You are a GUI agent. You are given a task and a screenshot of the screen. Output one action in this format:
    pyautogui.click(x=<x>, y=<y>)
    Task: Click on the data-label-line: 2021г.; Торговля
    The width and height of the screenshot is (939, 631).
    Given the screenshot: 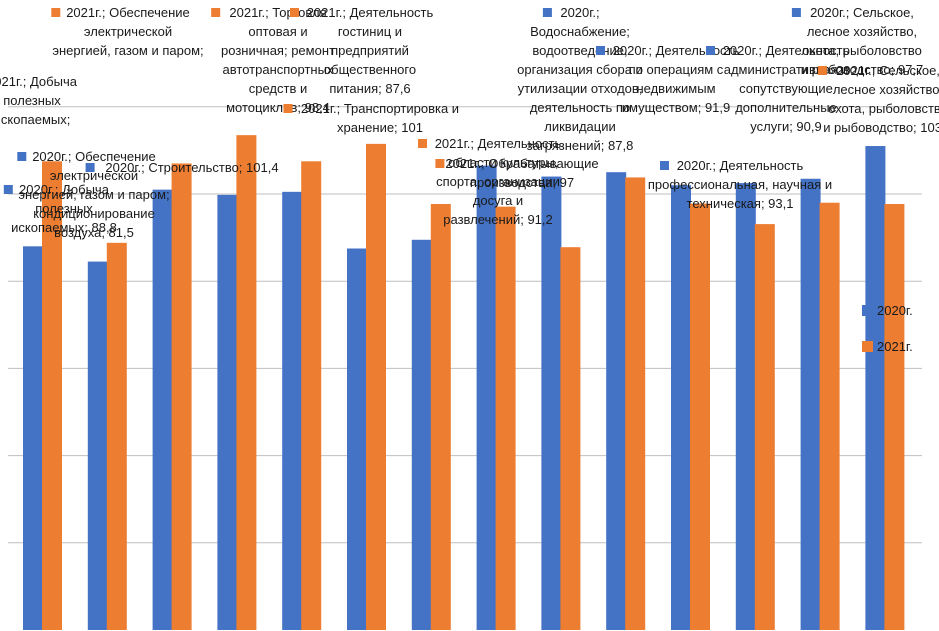 What is the action you would take?
    pyautogui.click(x=277, y=12)
    